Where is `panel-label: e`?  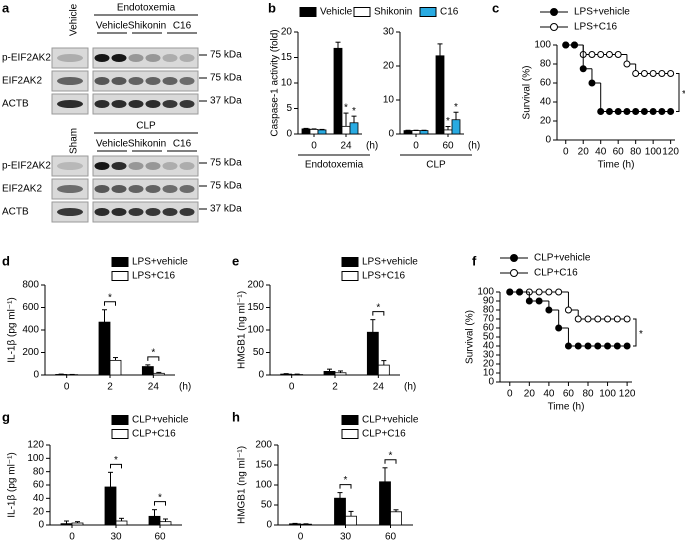
panel-label: e is located at coordinates (235, 260).